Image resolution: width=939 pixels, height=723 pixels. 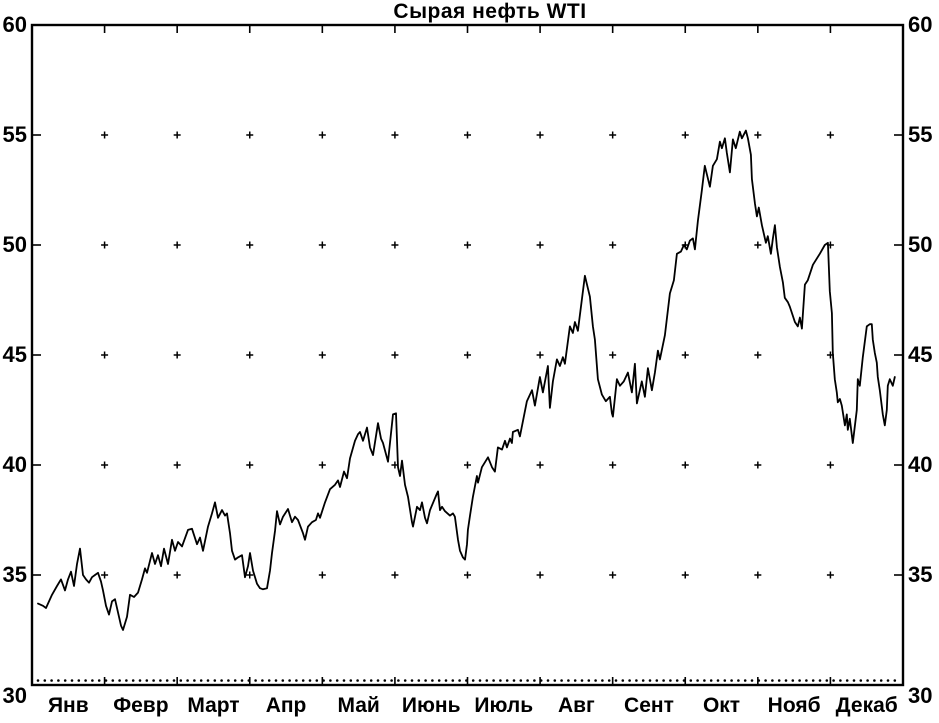 What do you see at coordinates (576, 705) in the screenshot?
I see `month-label: Авг` at bounding box center [576, 705].